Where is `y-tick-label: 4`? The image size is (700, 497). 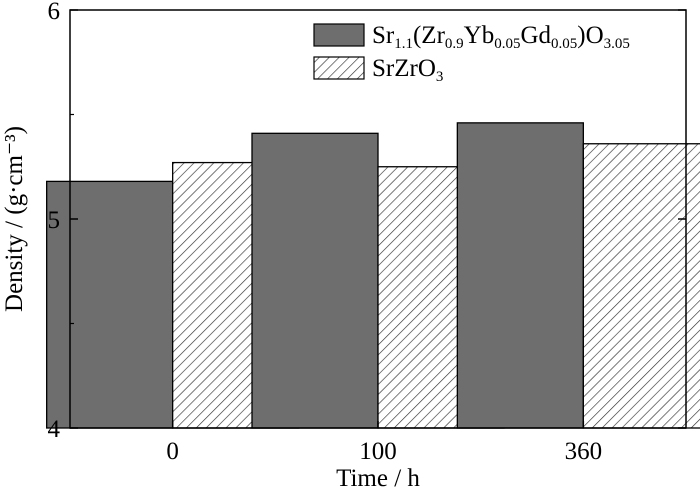
y-tick-label: 4 is located at coordinates (54, 429).